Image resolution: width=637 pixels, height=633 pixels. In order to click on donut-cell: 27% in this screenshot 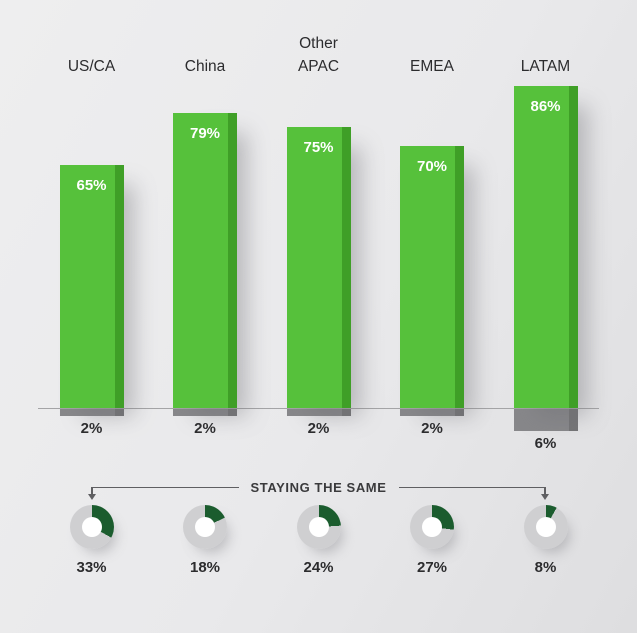, I will do `click(432, 540)`.